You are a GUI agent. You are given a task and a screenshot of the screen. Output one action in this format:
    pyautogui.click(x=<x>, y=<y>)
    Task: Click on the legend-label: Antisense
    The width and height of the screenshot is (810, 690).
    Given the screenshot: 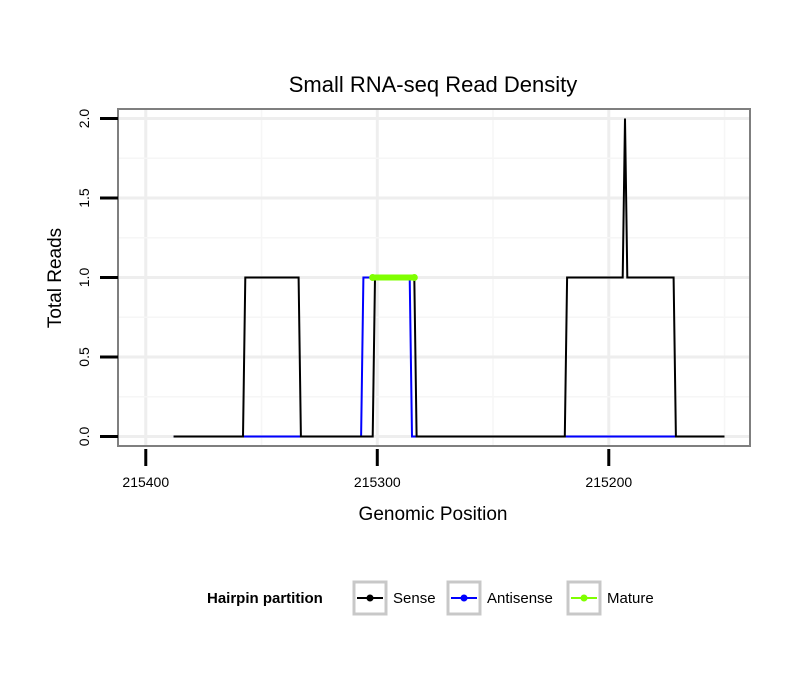 What is the action you would take?
    pyautogui.click(x=520, y=598)
    